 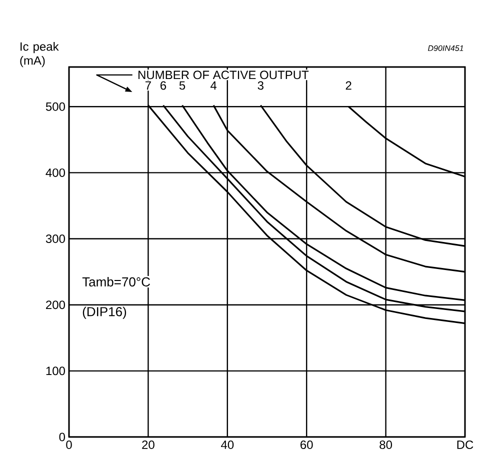 I want to click on annotation: Tamb=70°C, so click(x=116, y=281).